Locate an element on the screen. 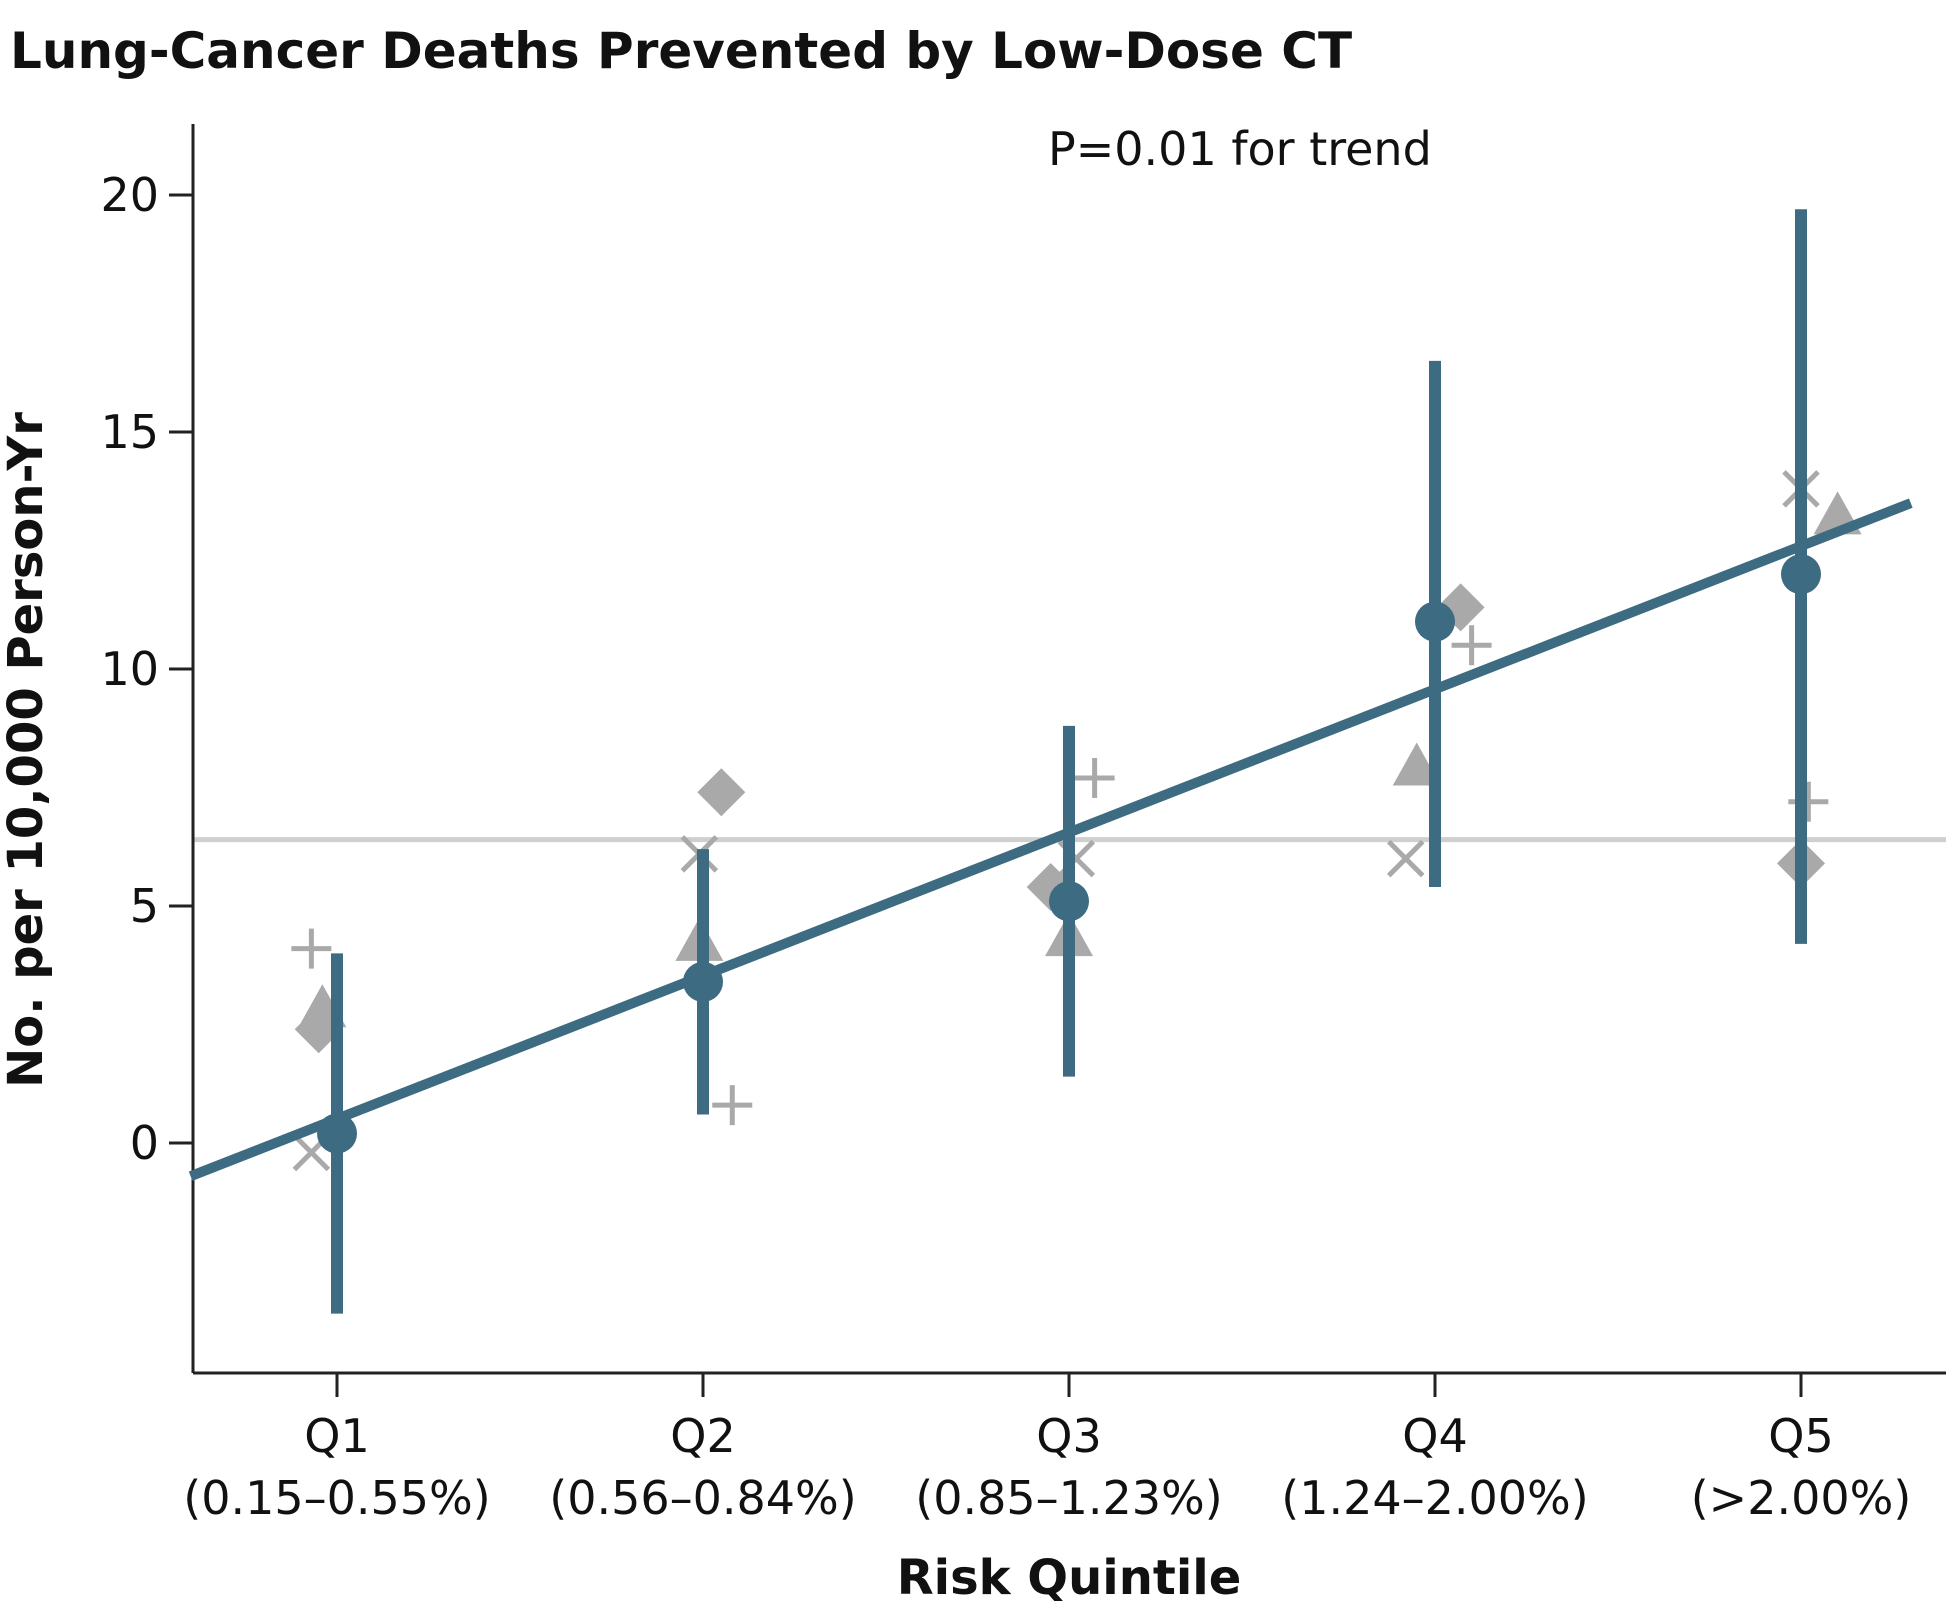 The width and height of the screenshot is (1952, 1609). y-tick-label: 15 is located at coordinates (129, 432).